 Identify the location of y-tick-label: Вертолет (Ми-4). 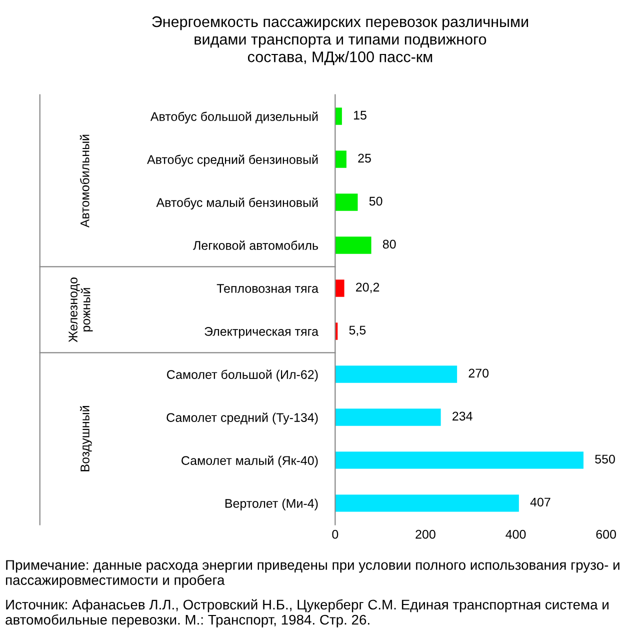
(271, 504).